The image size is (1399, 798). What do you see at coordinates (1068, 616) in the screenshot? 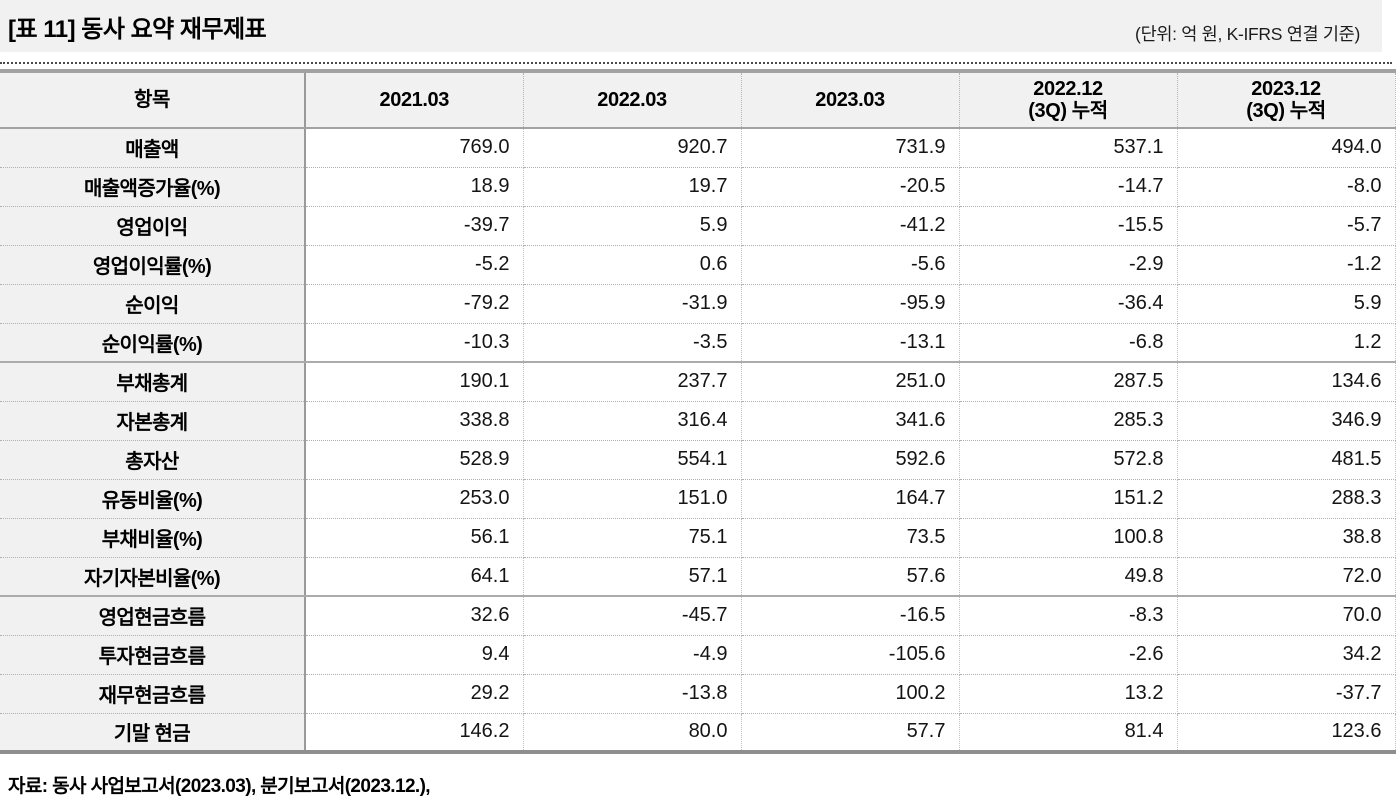
I see `value-cell: -8.3` at bounding box center [1068, 616].